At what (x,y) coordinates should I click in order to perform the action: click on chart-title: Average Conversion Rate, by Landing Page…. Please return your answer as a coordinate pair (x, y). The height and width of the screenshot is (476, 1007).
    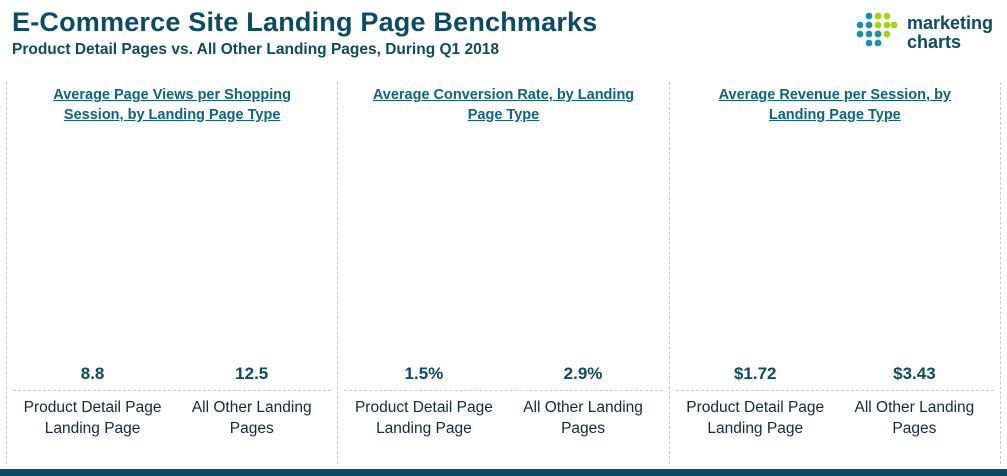
    Looking at the image, I should click on (503, 105).